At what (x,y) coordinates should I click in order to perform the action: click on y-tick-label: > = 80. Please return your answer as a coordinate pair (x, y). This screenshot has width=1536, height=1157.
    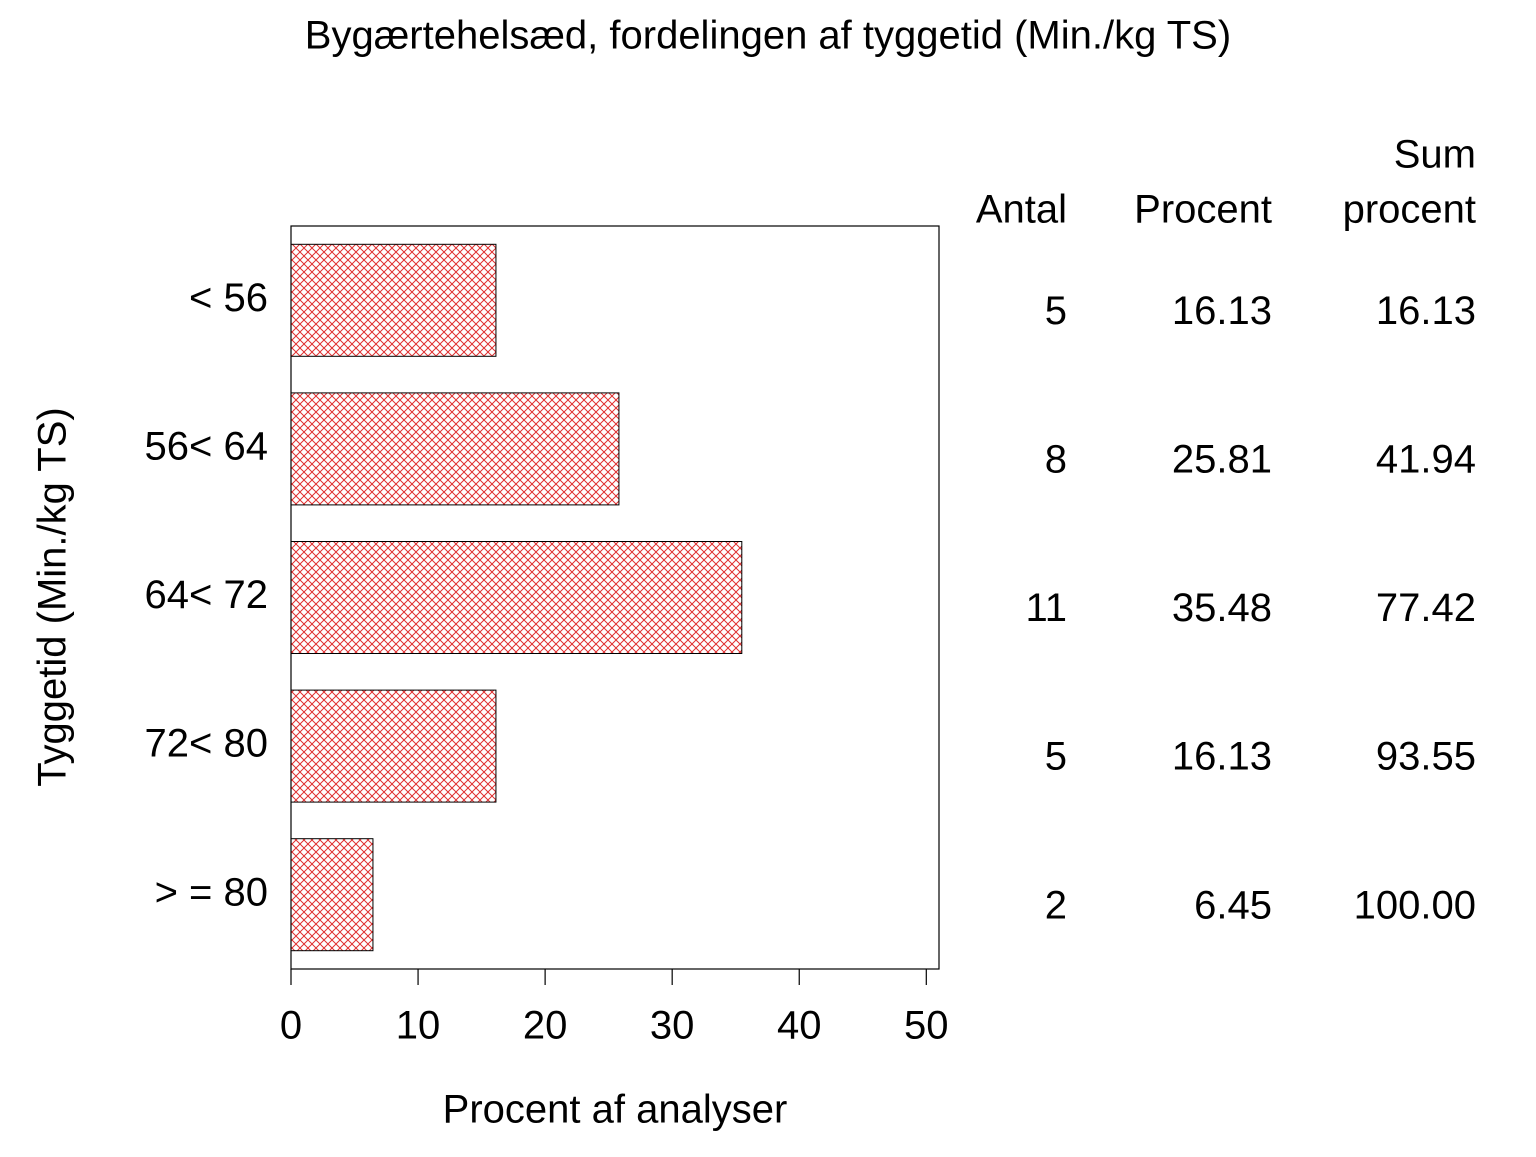
    Looking at the image, I should click on (211, 892).